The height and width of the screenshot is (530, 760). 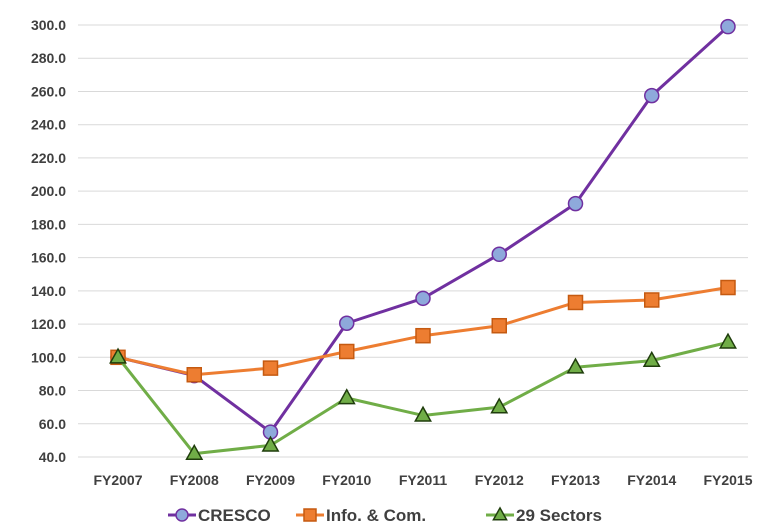 I want to click on x-tick-label: FY2008, so click(x=194, y=480).